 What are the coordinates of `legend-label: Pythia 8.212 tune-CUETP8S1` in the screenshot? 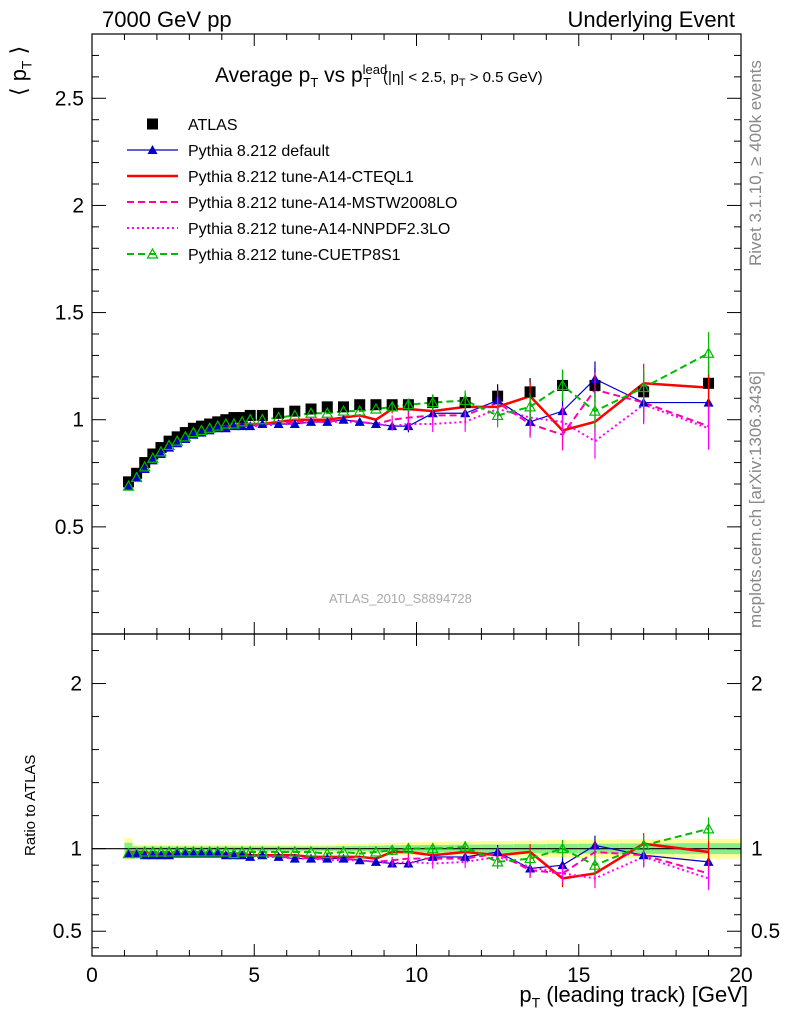 It's located at (294, 255).